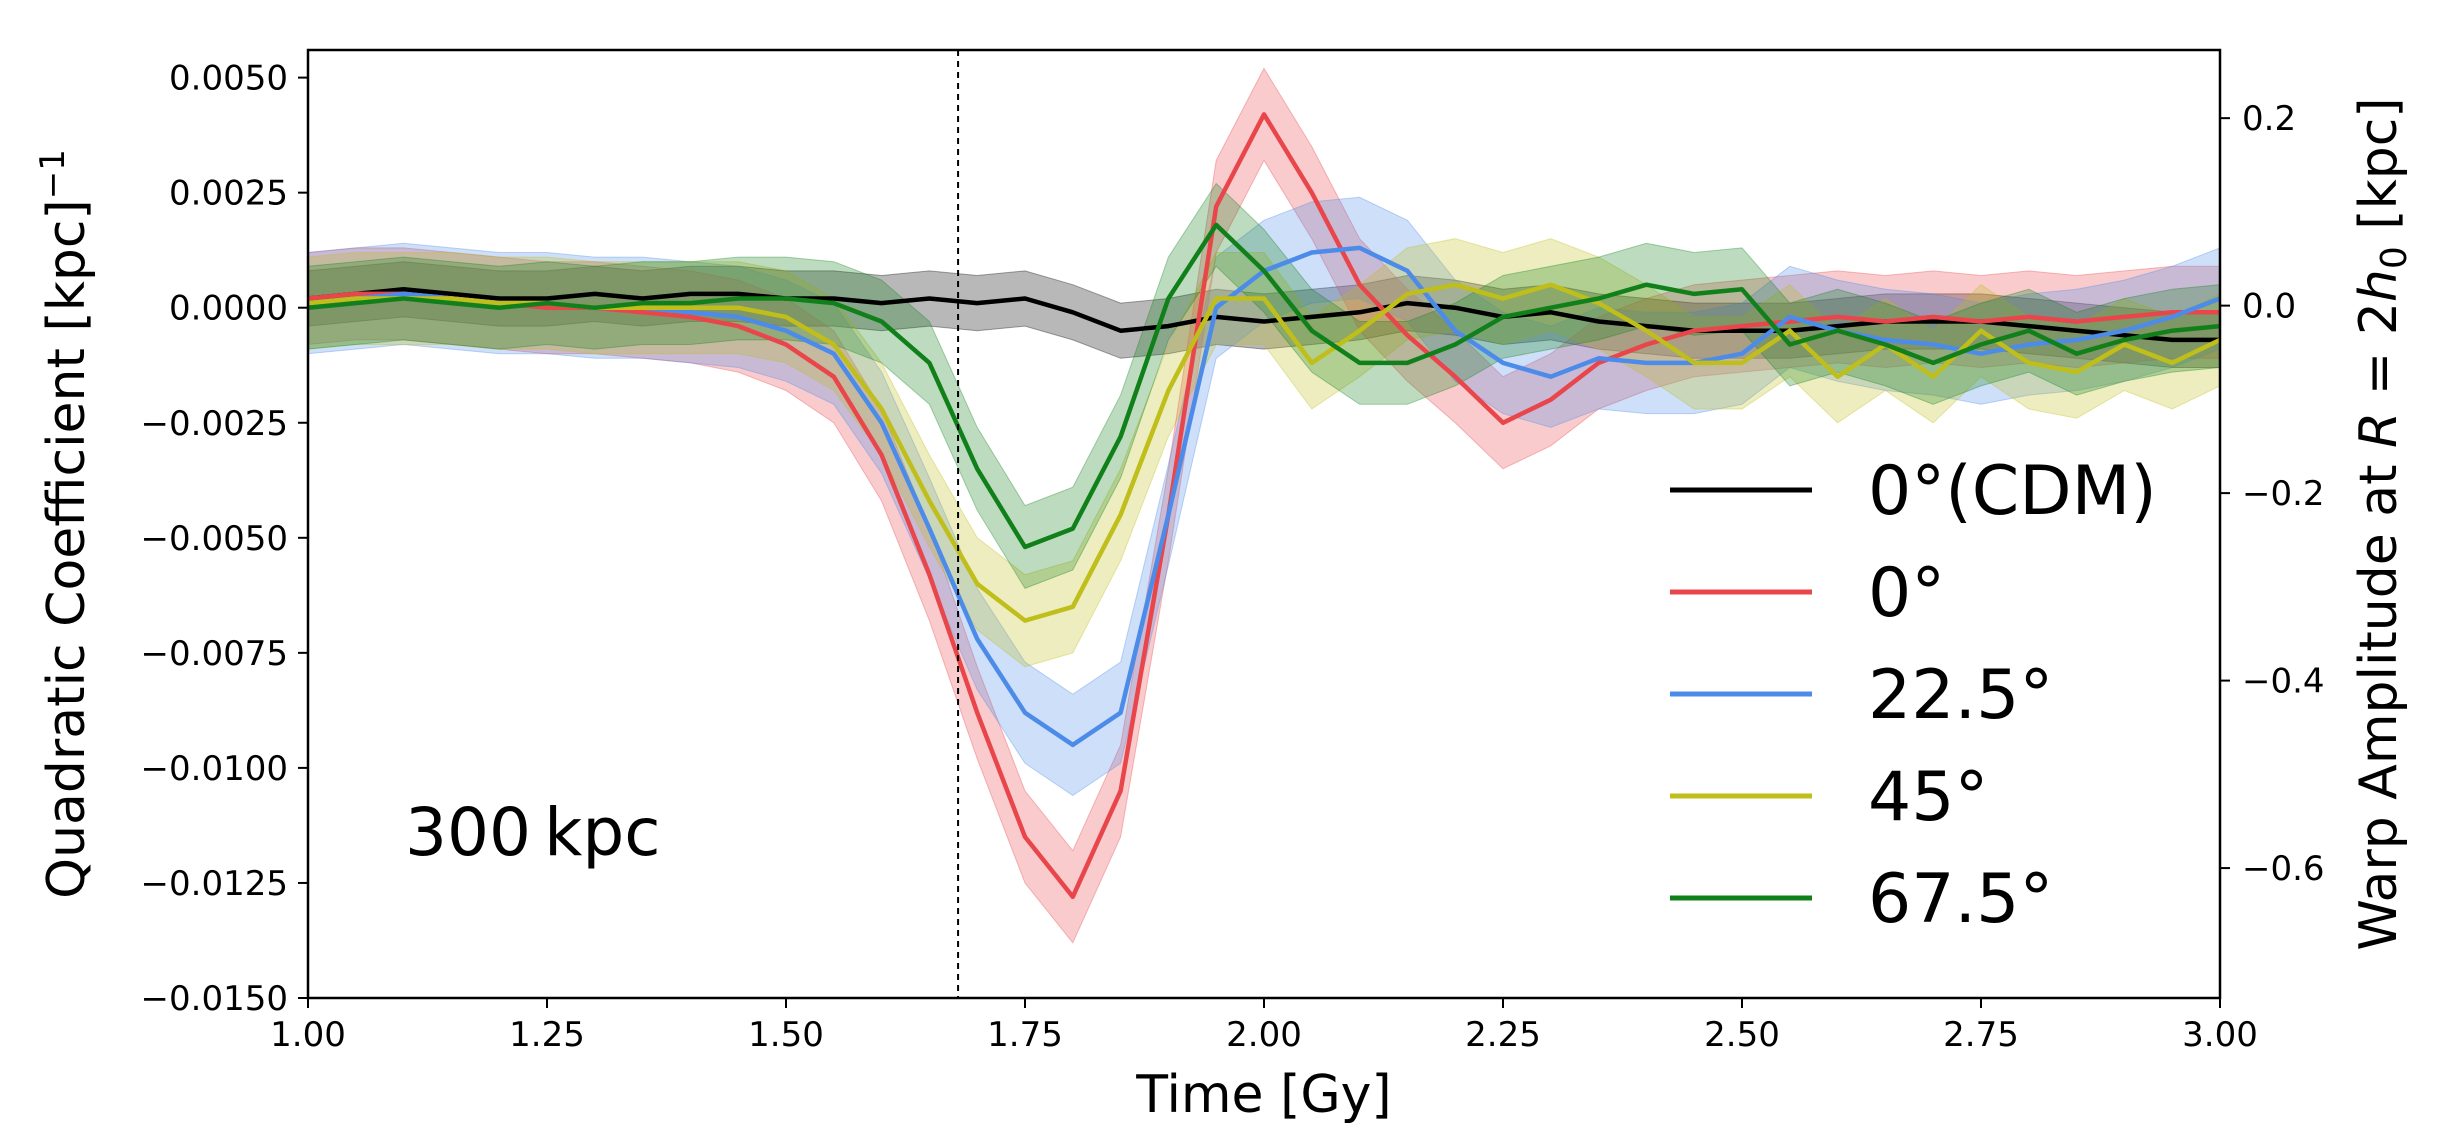 Image resolution: width=2442 pixels, height=1145 pixels. What do you see at coordinates (2269, 307) in the screenshot?
I see `y2-tick-label: 0.0` at bounding box center [2269, 307].